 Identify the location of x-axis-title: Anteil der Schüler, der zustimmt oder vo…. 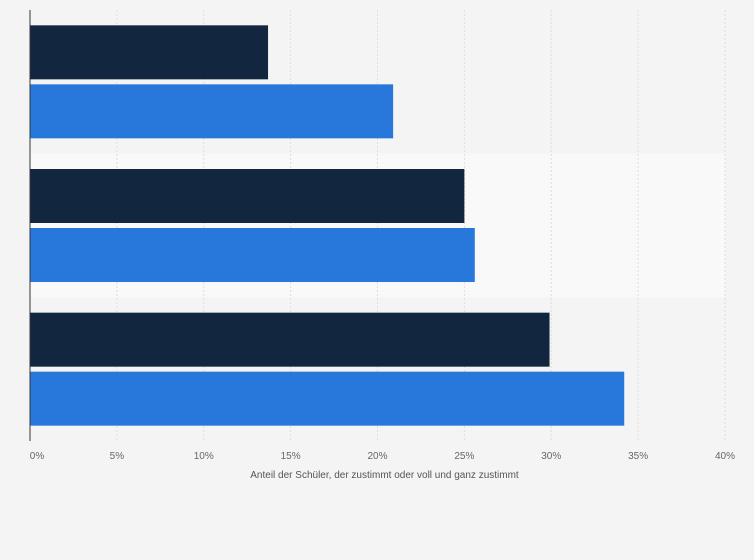
(384, 475).